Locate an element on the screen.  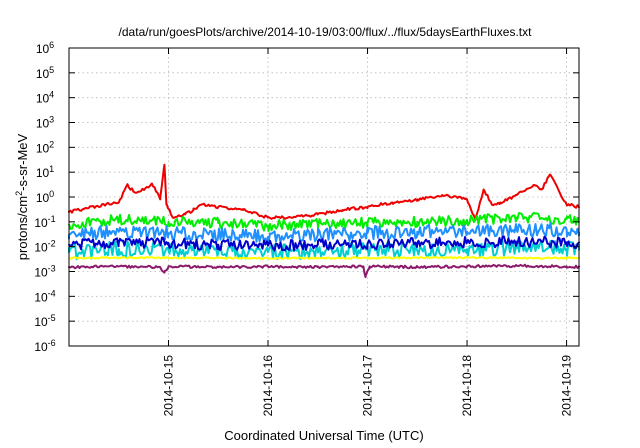
y-tick-label: 10⁻¹ is located at coordinates (44, 222).